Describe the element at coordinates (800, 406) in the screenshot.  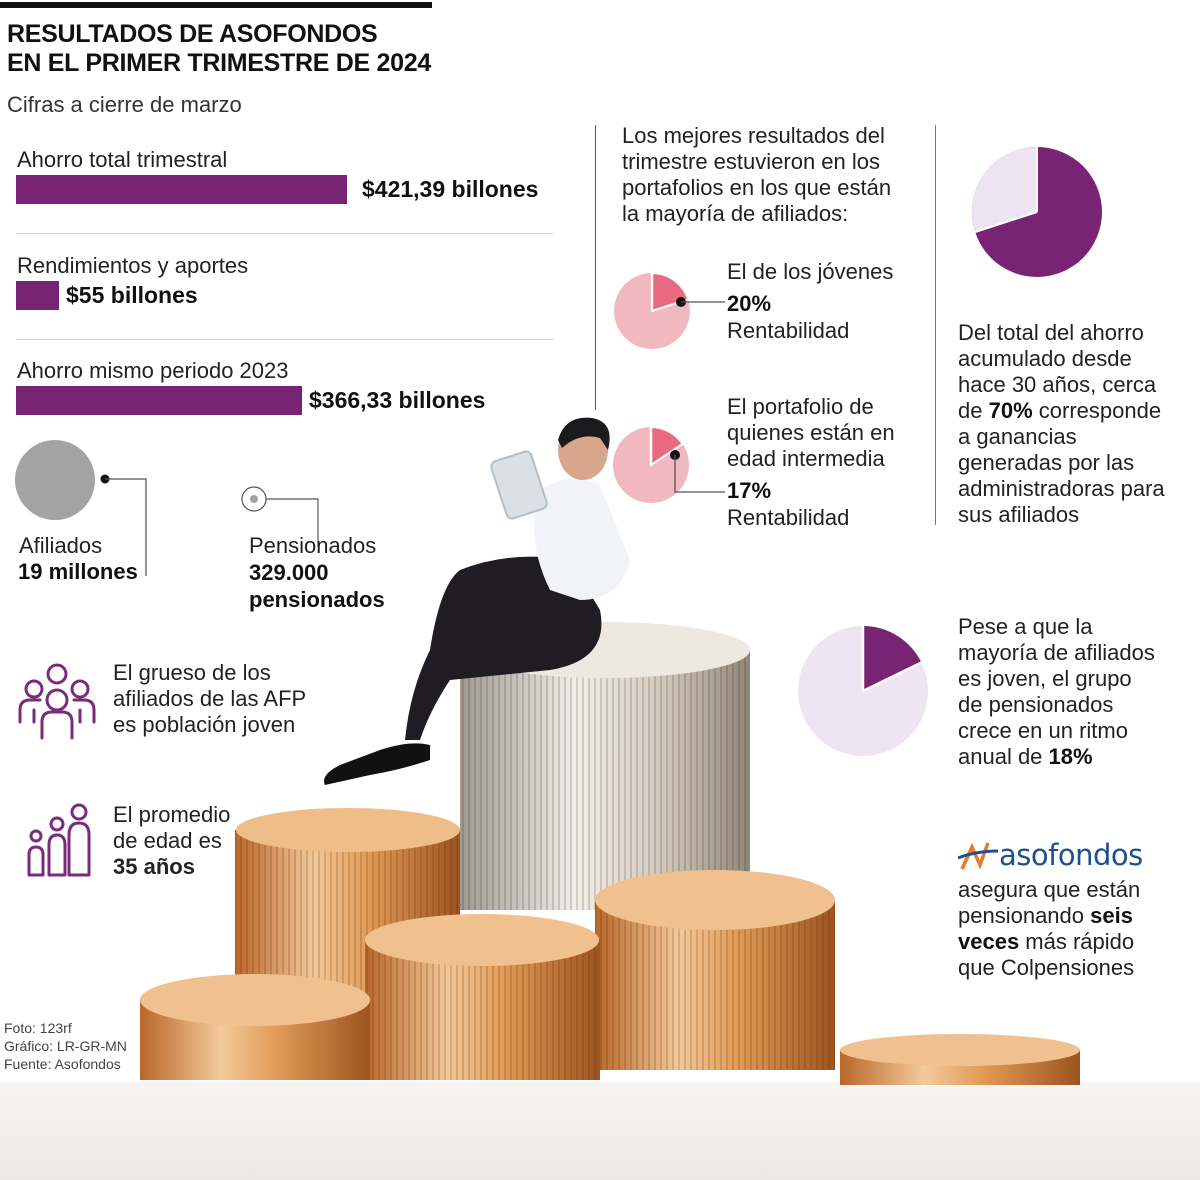
I see `mid-portfolio-label-line: El portafolio de` at that location.